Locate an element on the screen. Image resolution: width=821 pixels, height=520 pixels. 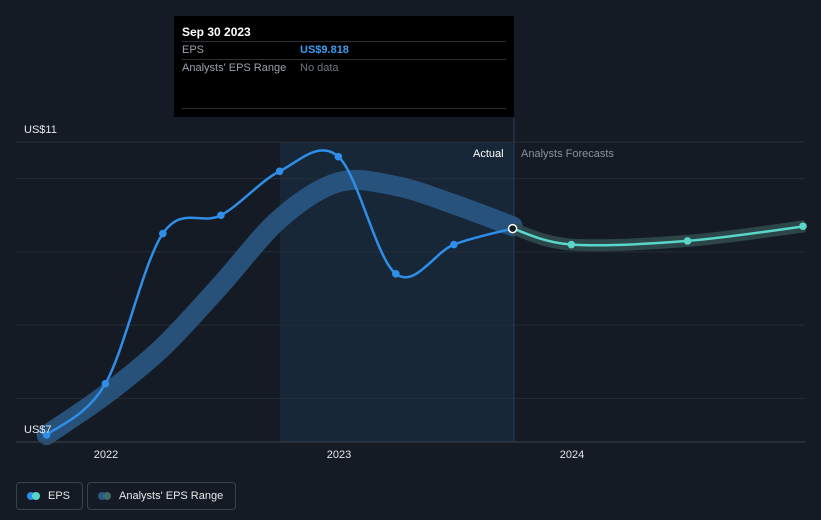
tooltip-date: Sep 30 2023 is located at coordinates (216, 32).